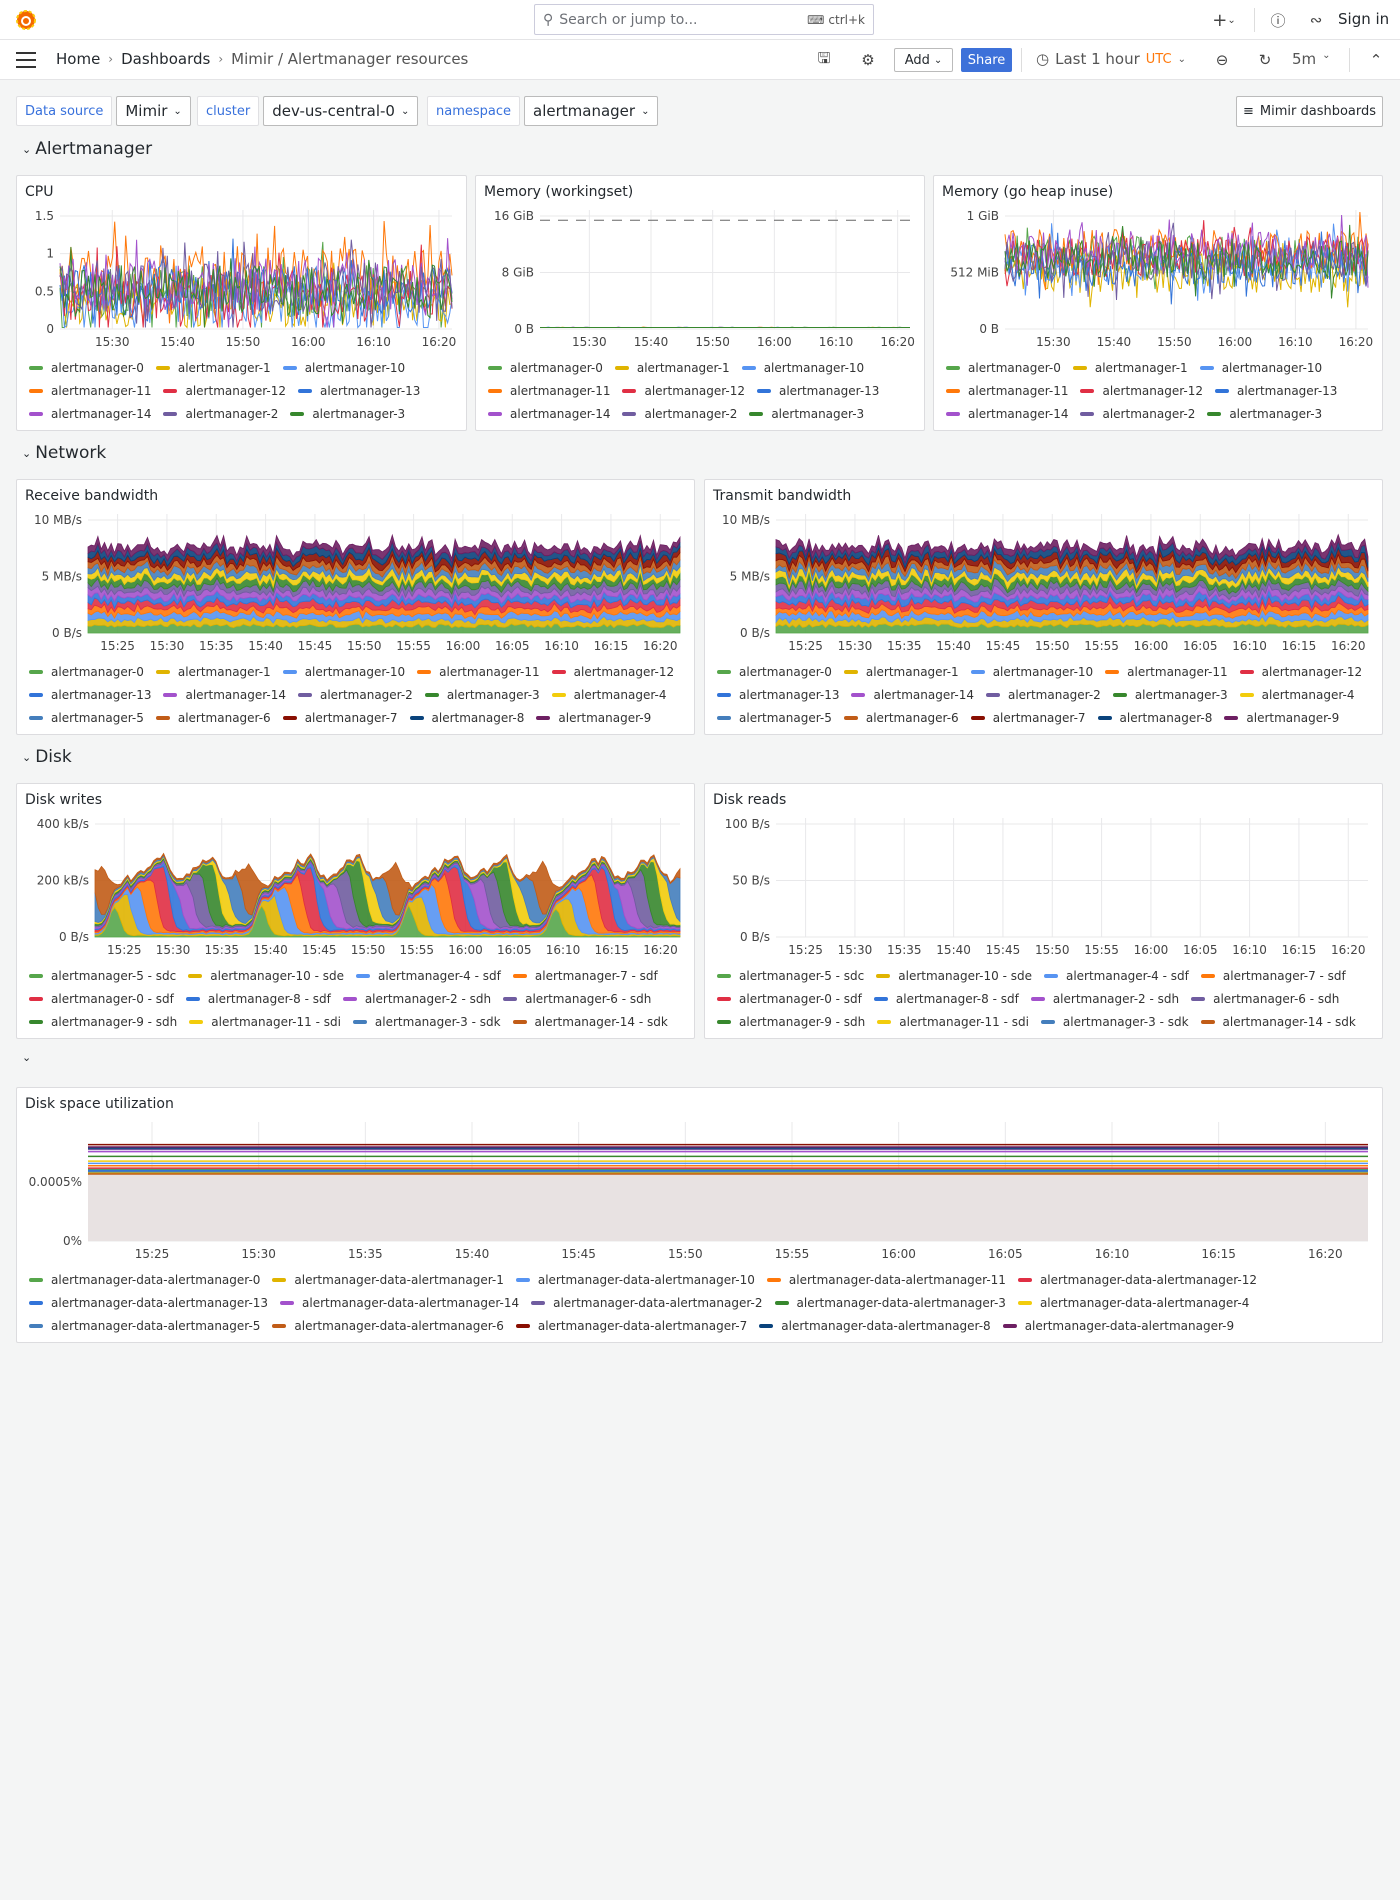 The image size is (1400, 1900). I want to click on search-input: ⚲ Search or jump to... ⌨ ctrl+k, so click(704, 19).